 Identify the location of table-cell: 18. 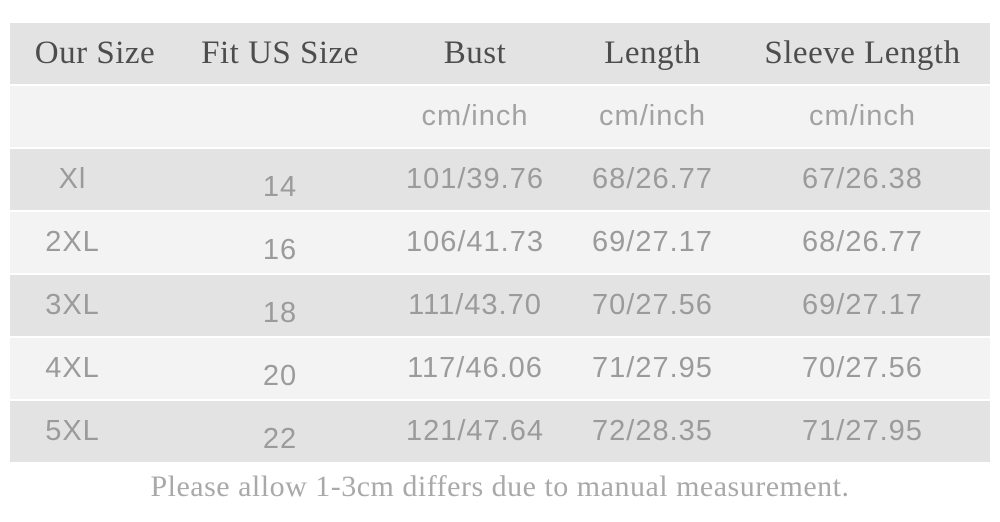
(280, 305).